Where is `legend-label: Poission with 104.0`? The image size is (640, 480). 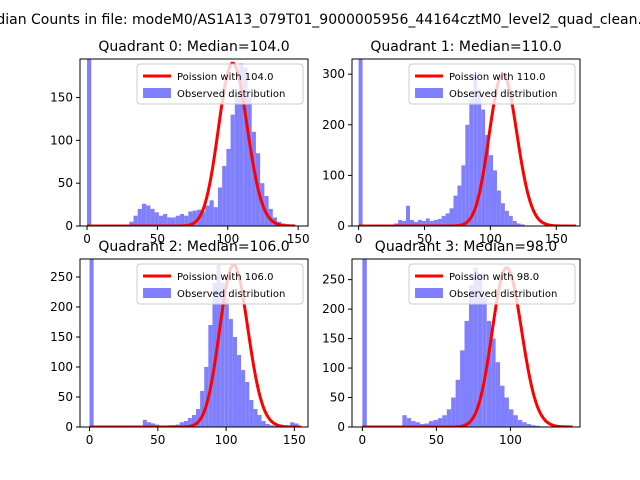 legend-label: Poission with 104.0 is located at coordinates (225, 77).